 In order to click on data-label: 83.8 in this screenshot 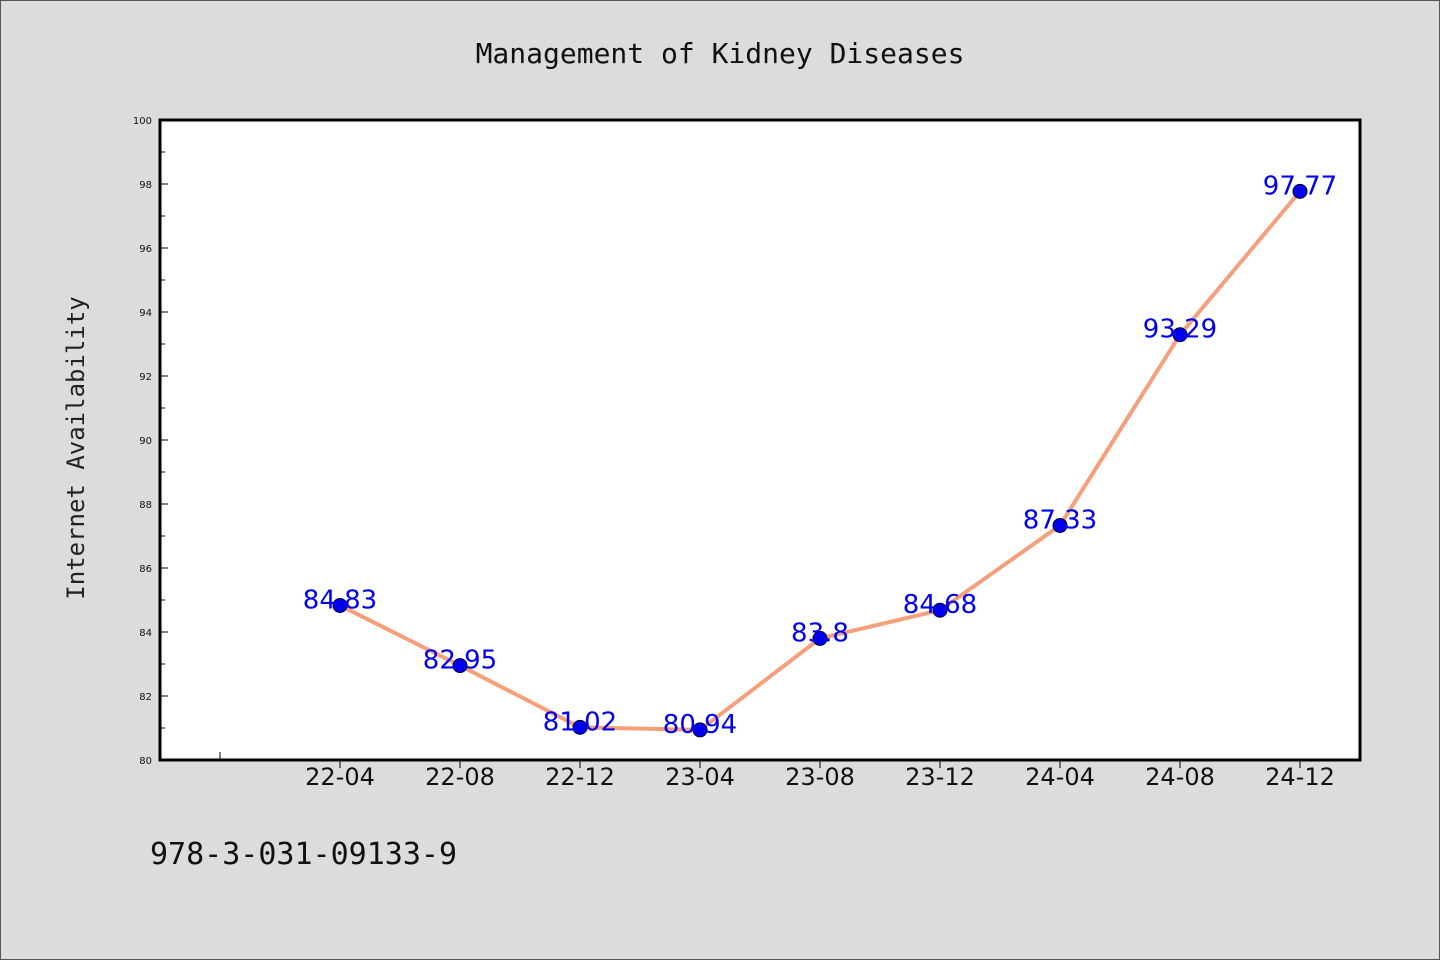, I will do `click(820, 633)`.